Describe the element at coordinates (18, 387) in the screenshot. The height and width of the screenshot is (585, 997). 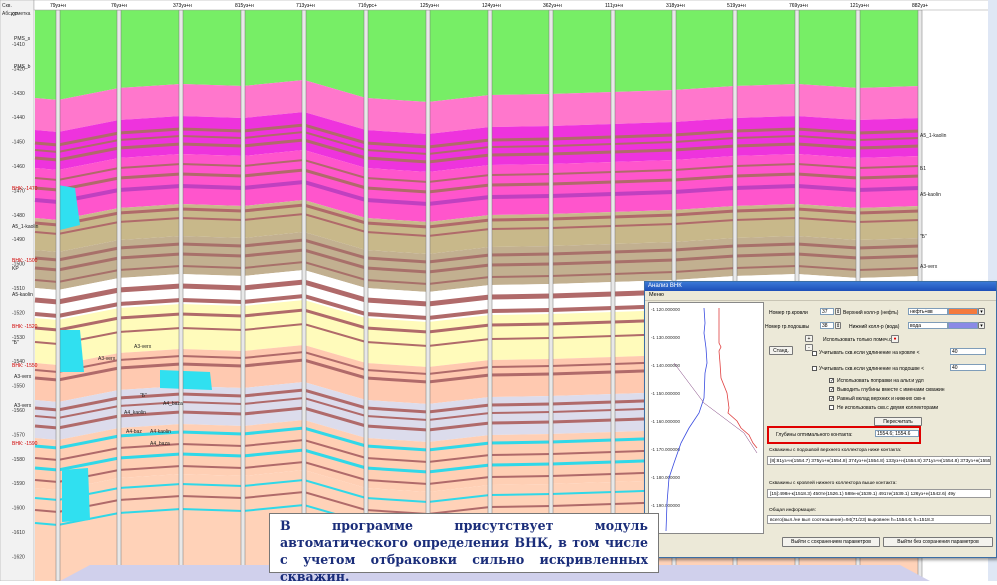
I see `depth-tick: -1550` at that location.